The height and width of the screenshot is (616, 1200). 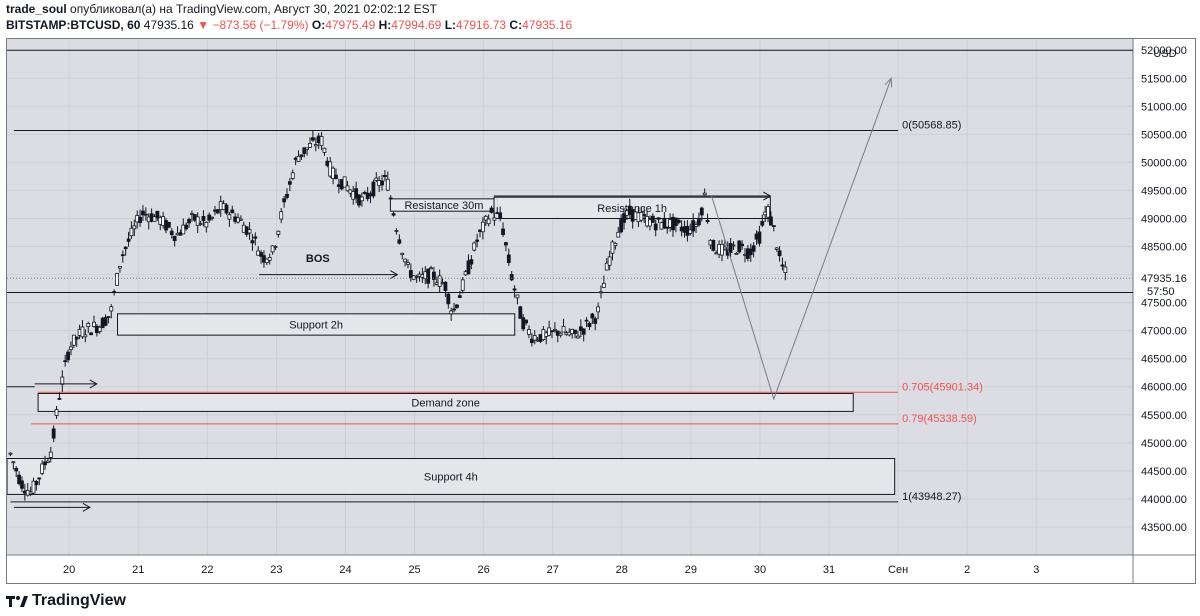 What do you see at coordinates (632, 209) in the screenshot?
I see `zone-label: Resistance 1h` at bounding box center [632, 209].